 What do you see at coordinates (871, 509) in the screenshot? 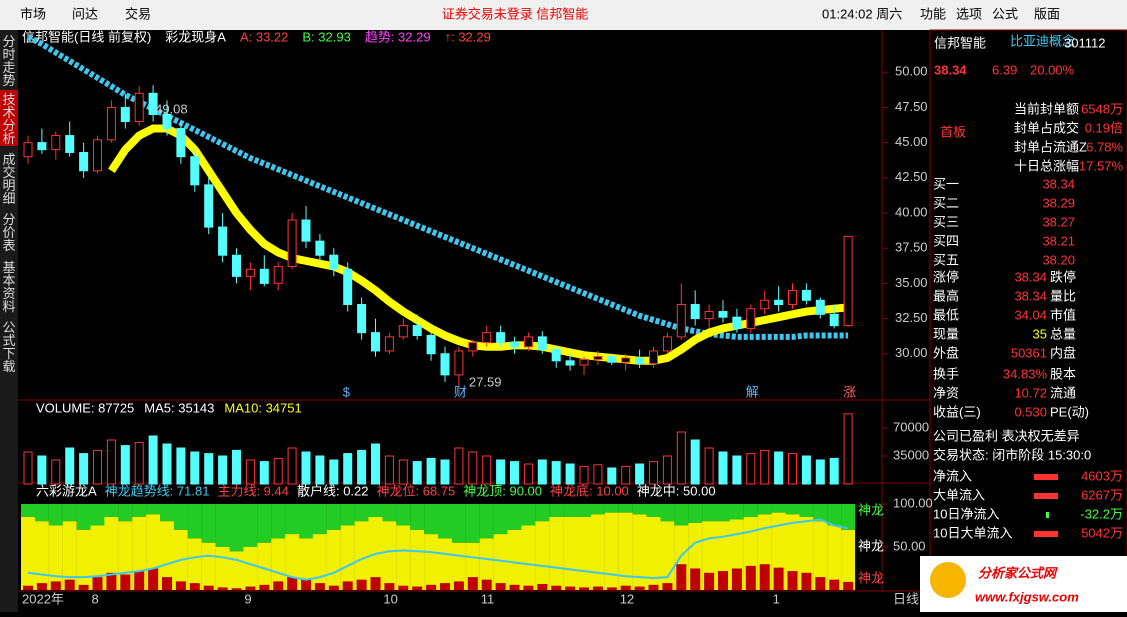
I see `side-label: 神龙` at bounding box center [871, 509].